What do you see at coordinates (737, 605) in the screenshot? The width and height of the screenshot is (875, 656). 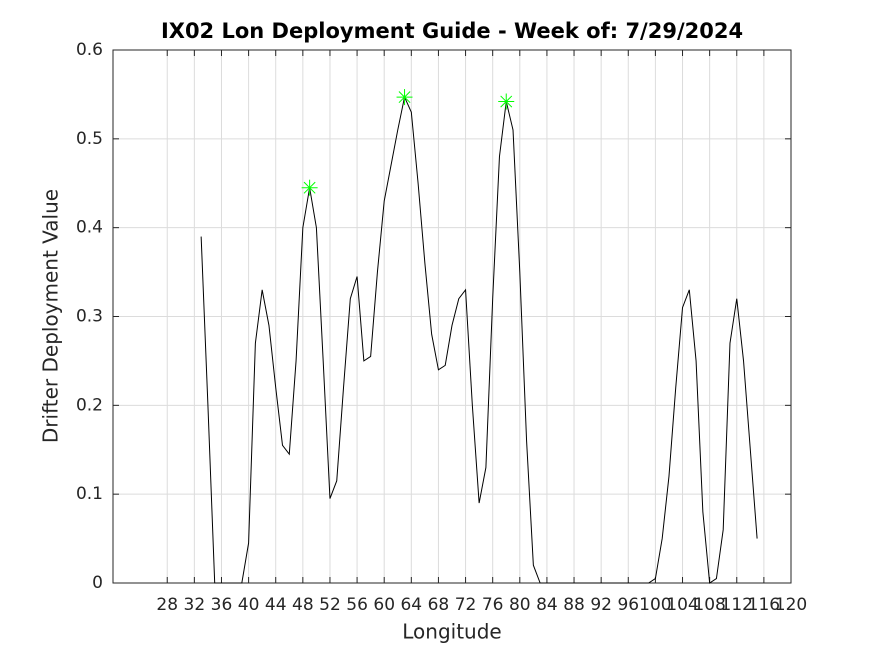 I see `x-tick-label: 112` at bounding box center [737, 605].